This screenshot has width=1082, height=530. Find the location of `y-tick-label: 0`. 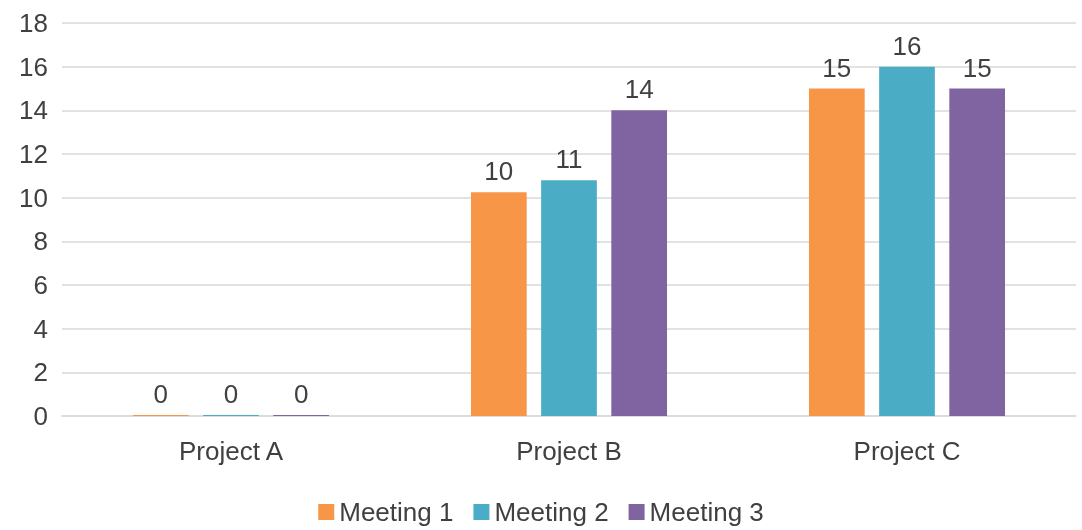

y-tick-label: 0 is located at coordinates (40, 416).